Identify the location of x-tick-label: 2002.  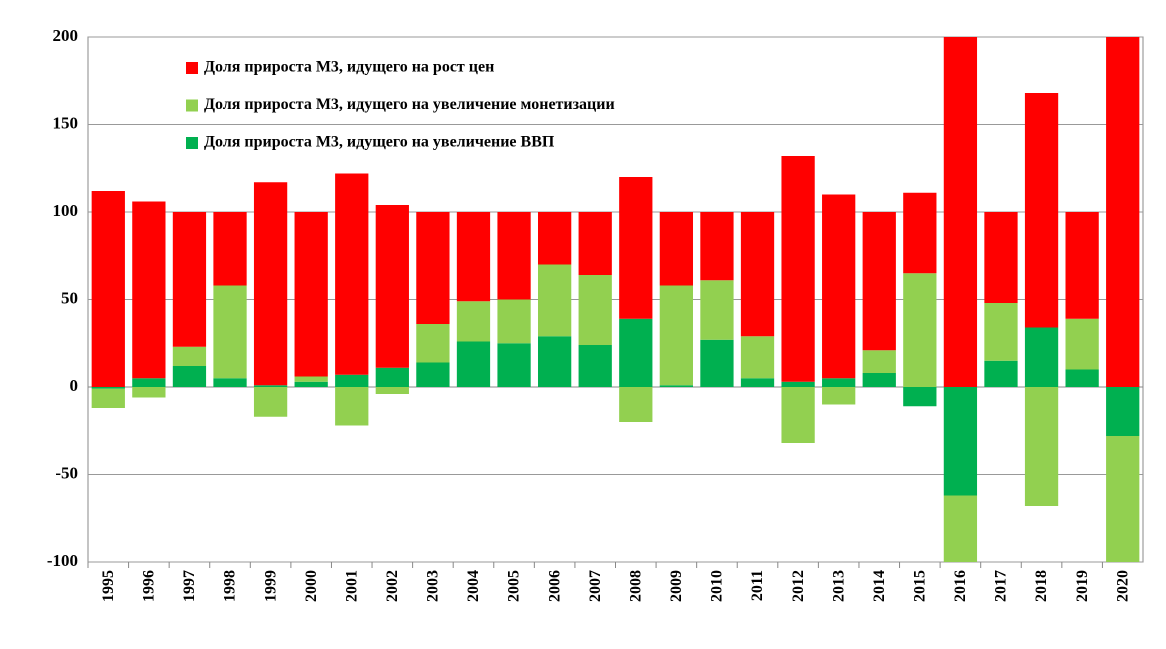
(392, 586).